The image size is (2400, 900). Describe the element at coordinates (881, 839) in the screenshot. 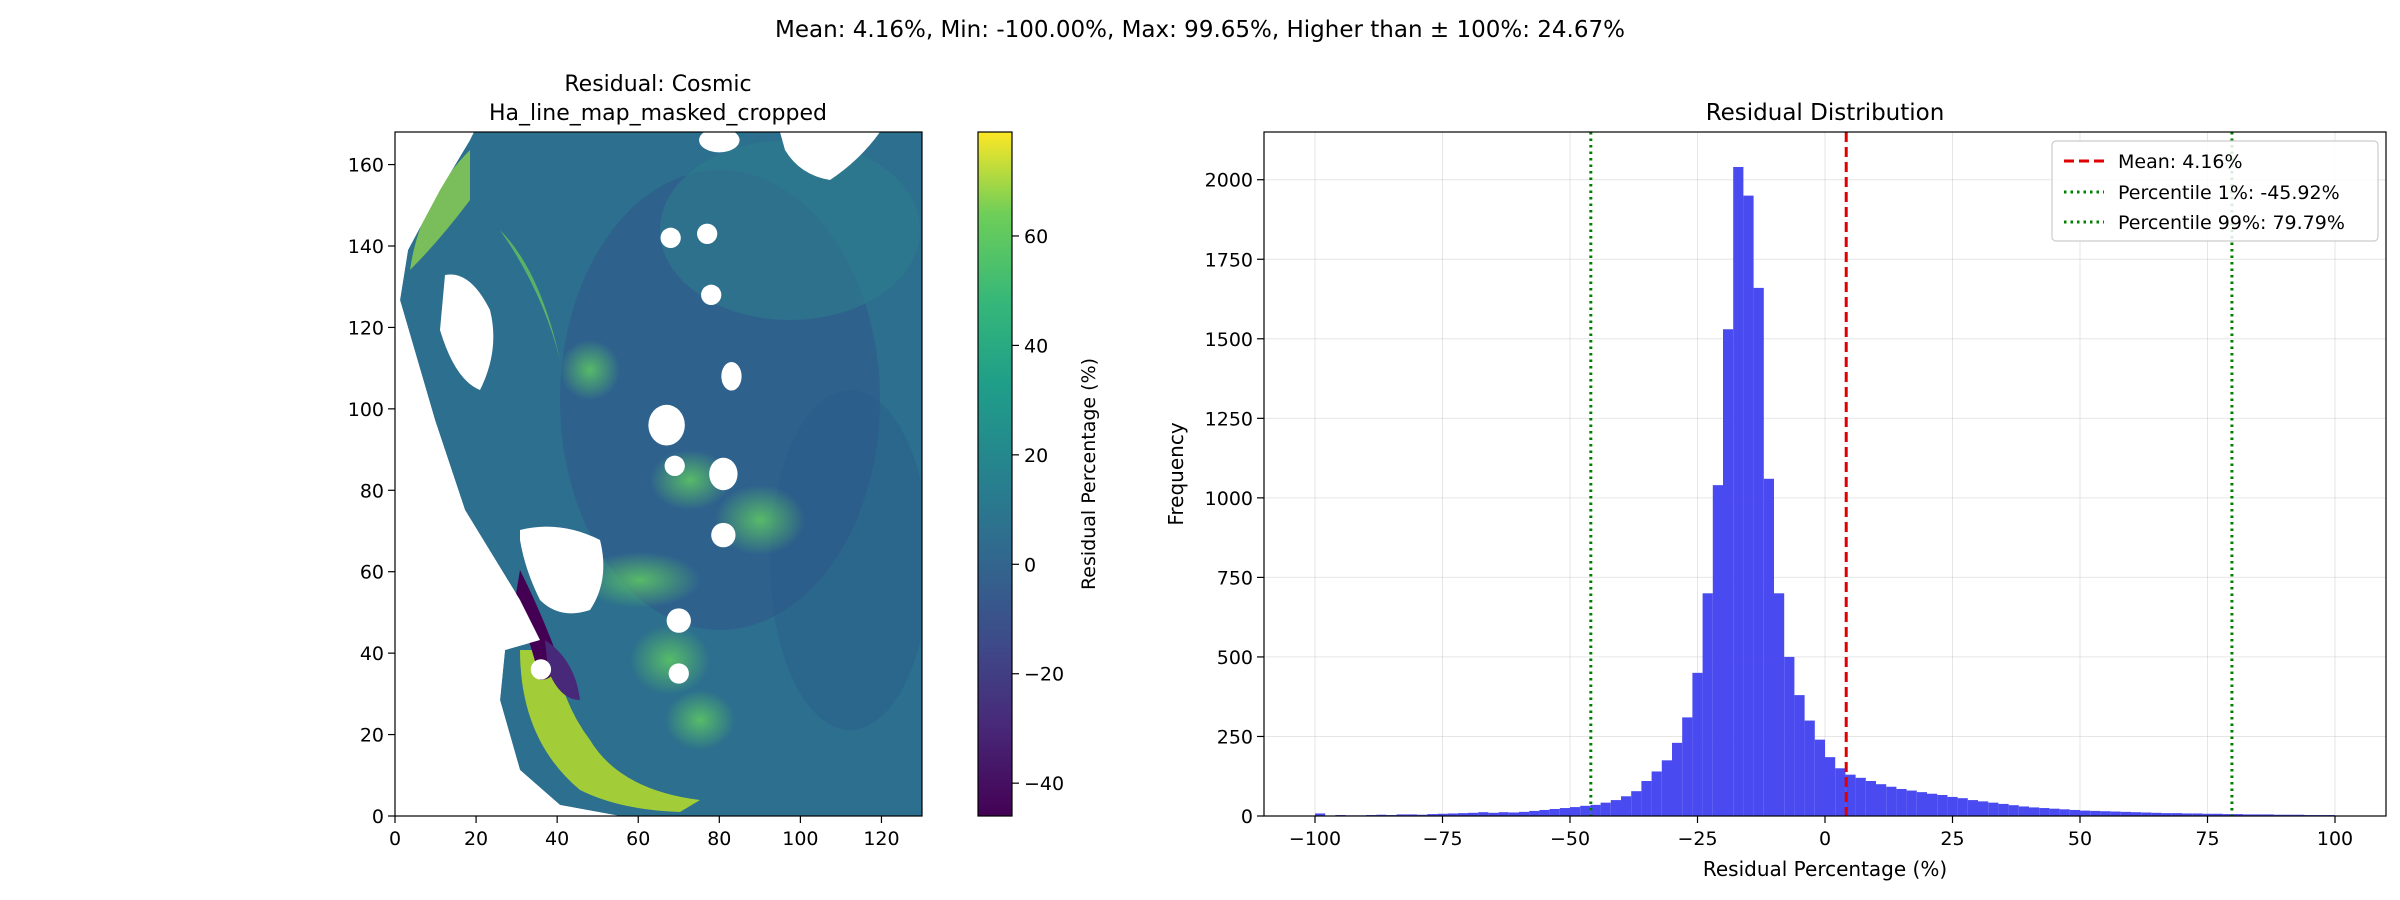

I see `map-x-tick-label: 120` at that location.